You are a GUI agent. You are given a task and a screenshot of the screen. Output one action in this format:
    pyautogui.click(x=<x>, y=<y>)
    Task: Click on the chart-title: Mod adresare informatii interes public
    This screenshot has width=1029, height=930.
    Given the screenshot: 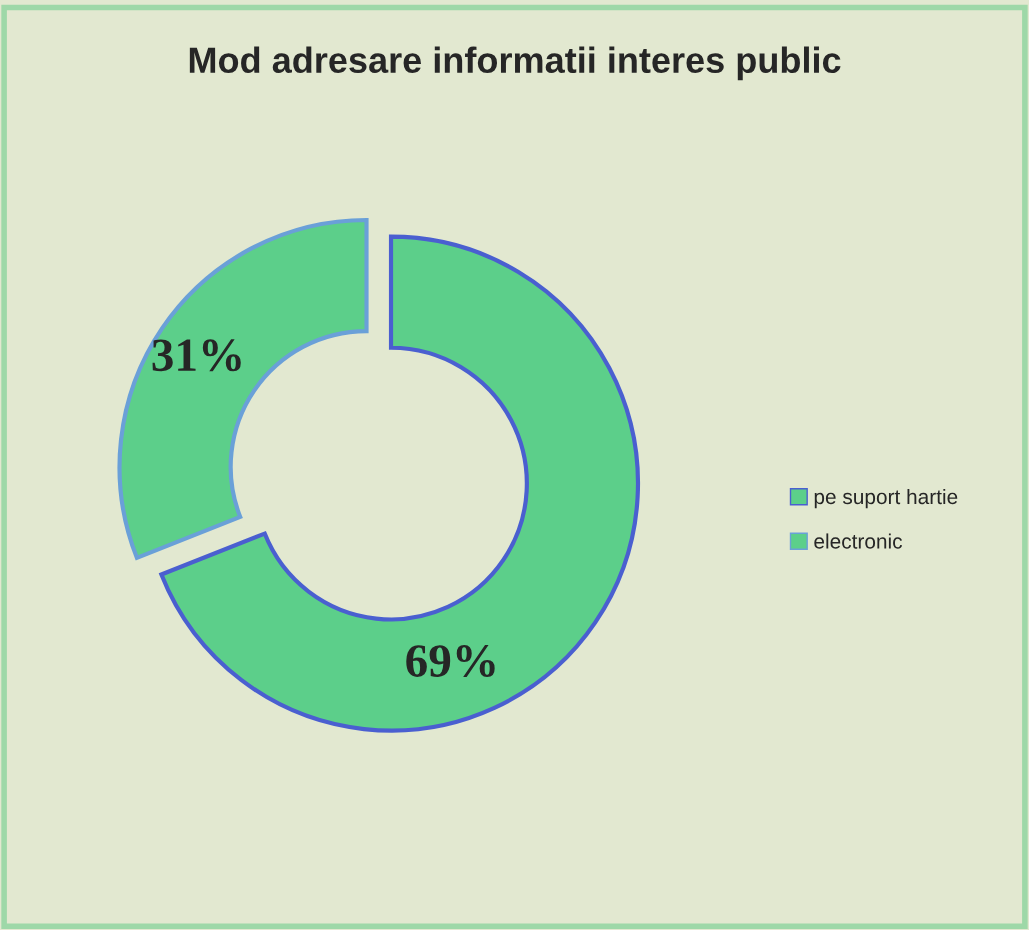 What is the action you would take?
    pyautogui.click(x=515, y=63)
    